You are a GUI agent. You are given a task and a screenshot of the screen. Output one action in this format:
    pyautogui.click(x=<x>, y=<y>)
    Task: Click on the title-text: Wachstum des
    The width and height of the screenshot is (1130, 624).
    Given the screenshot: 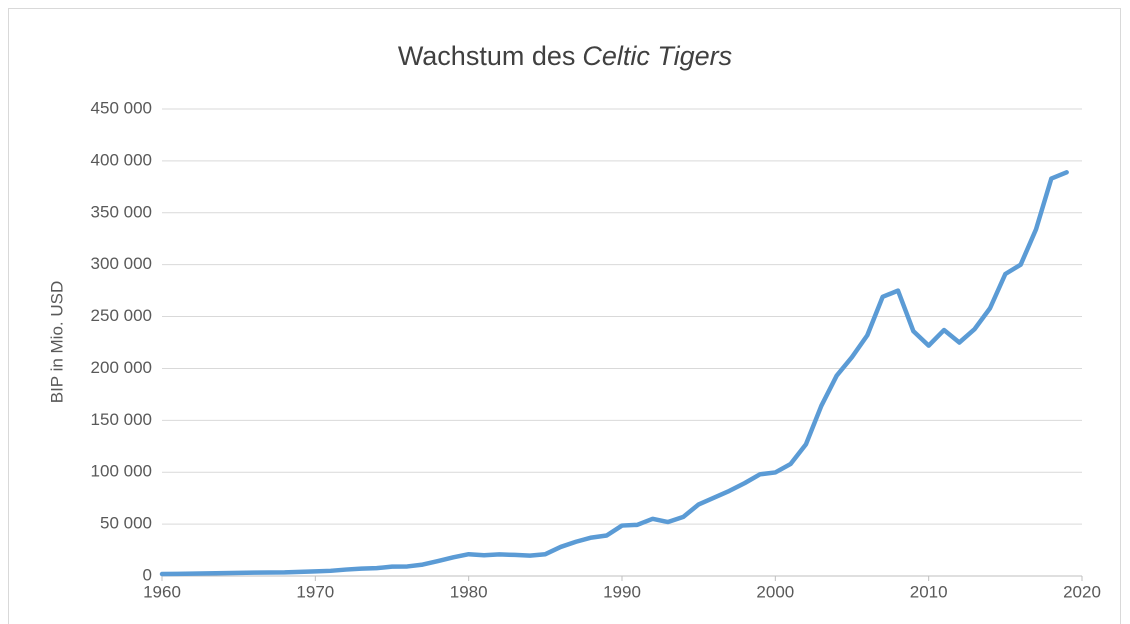 What is the action you would take?
    pyautogui.click(x=487, y=56)
    